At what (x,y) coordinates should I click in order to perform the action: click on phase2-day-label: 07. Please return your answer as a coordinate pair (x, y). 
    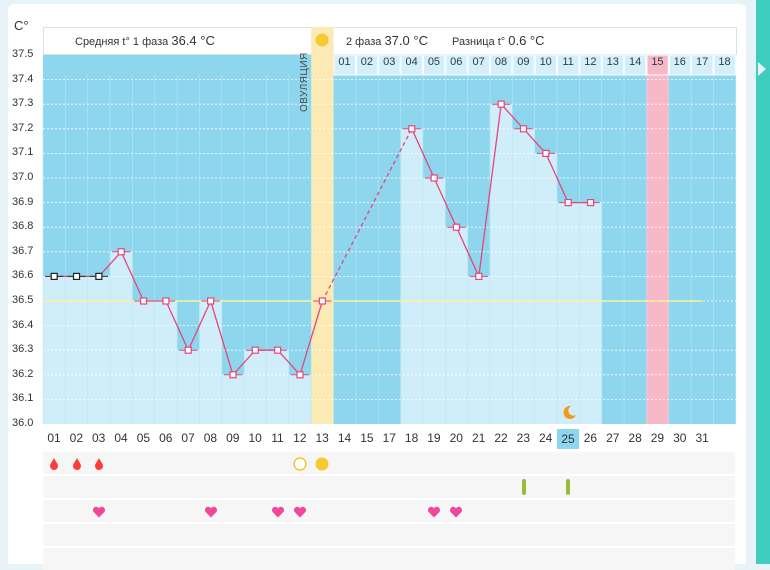
    Looking at the image, I should click on (478, 62).